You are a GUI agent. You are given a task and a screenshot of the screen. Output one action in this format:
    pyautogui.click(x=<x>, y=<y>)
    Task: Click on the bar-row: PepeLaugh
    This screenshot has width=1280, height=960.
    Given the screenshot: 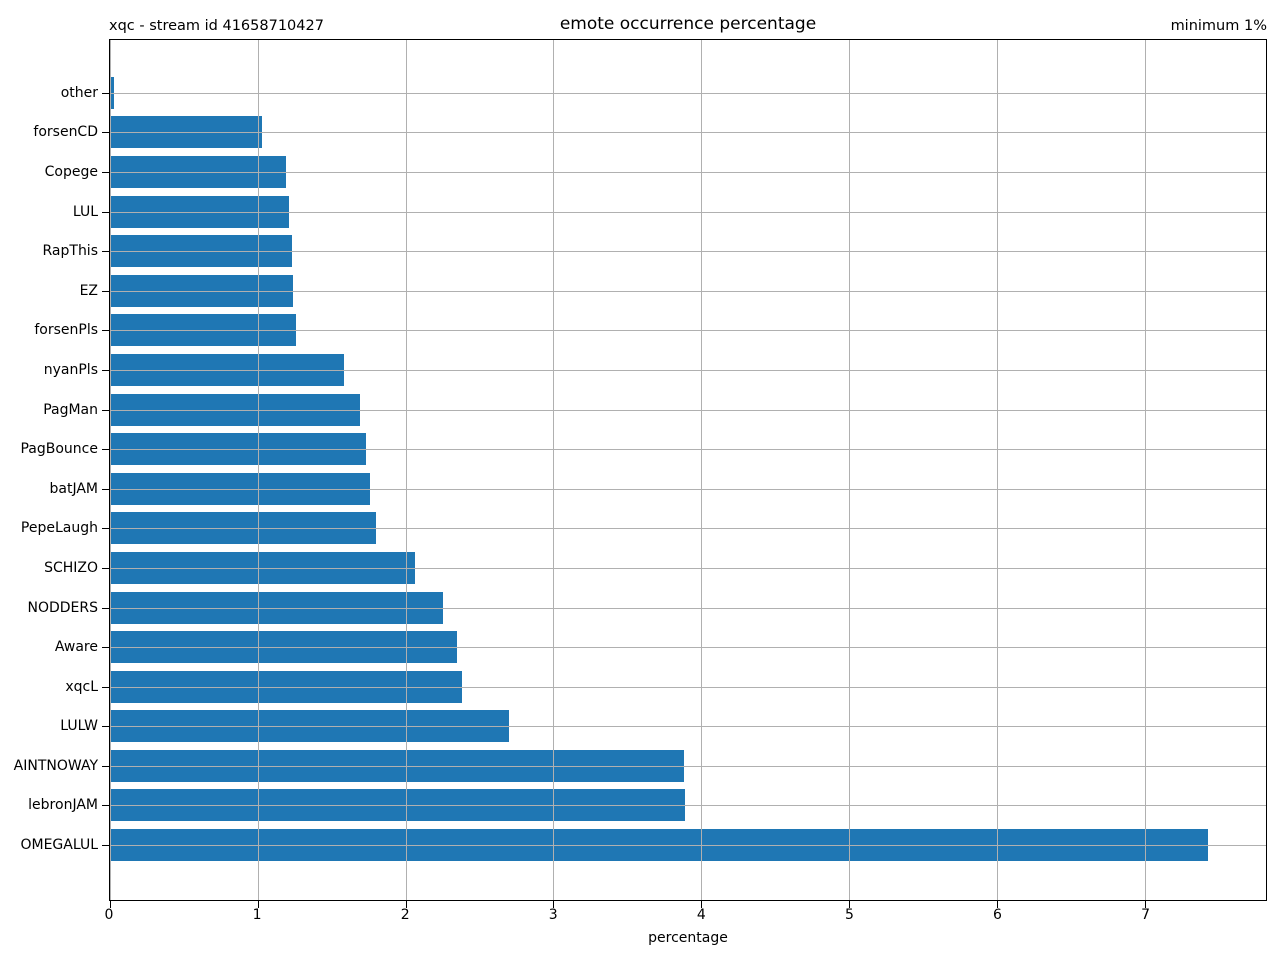 What is the action you would take?
    pyautogui.click(x=643, y=529)
    